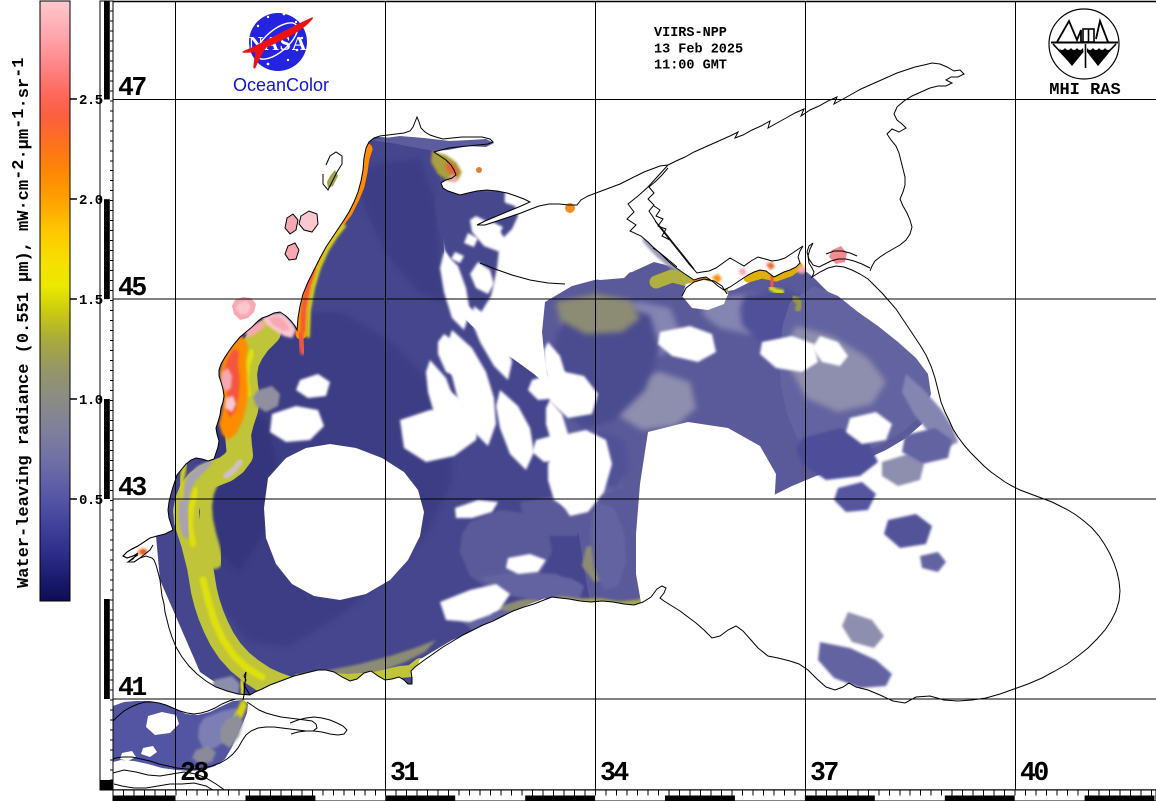  Describe the element at coordinates (91, 101) in the screenshot. I see `svg-text: 2.5` at that location.